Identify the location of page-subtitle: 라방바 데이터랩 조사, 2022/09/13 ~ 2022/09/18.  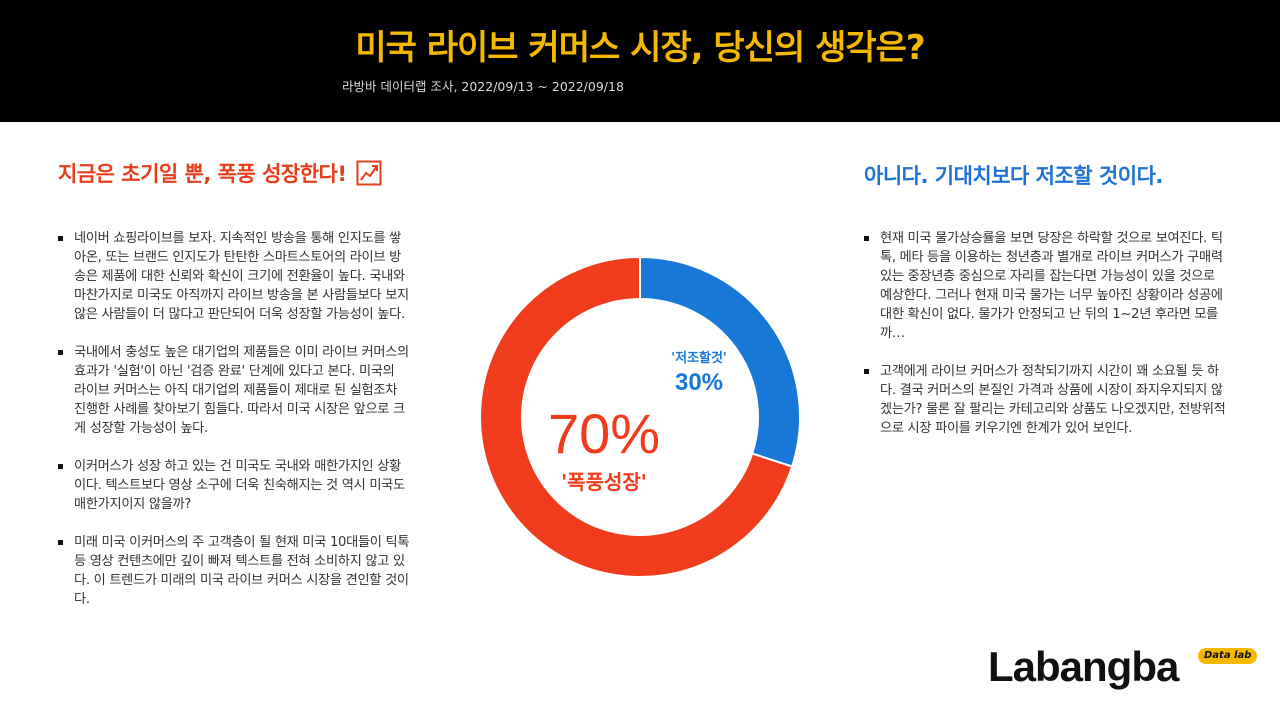
(483, 86).